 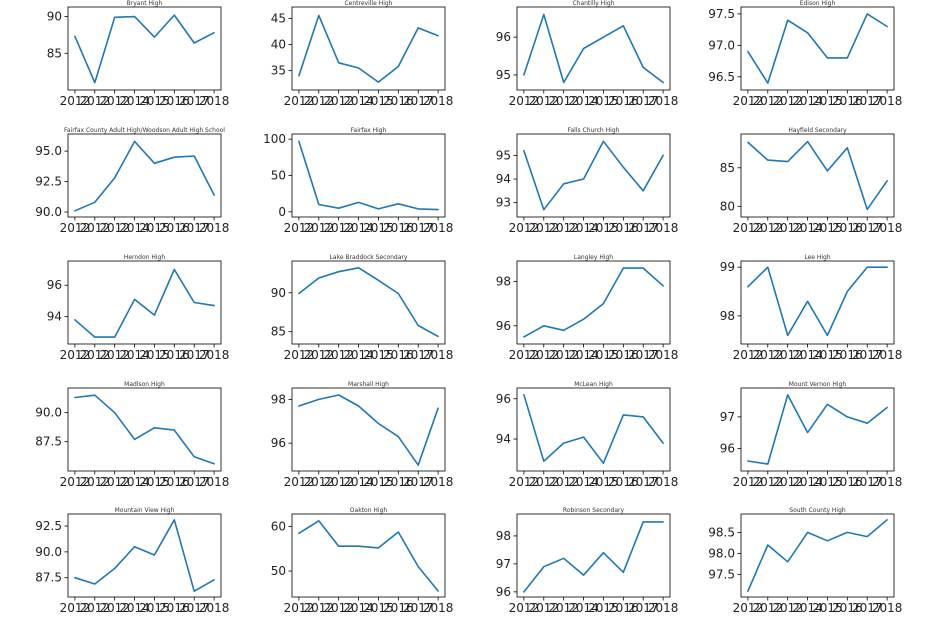 What do you see at coordinates (278, 176) in the screenshot?
I see `y-tick-label: 50` at bounding box center [278, 176].